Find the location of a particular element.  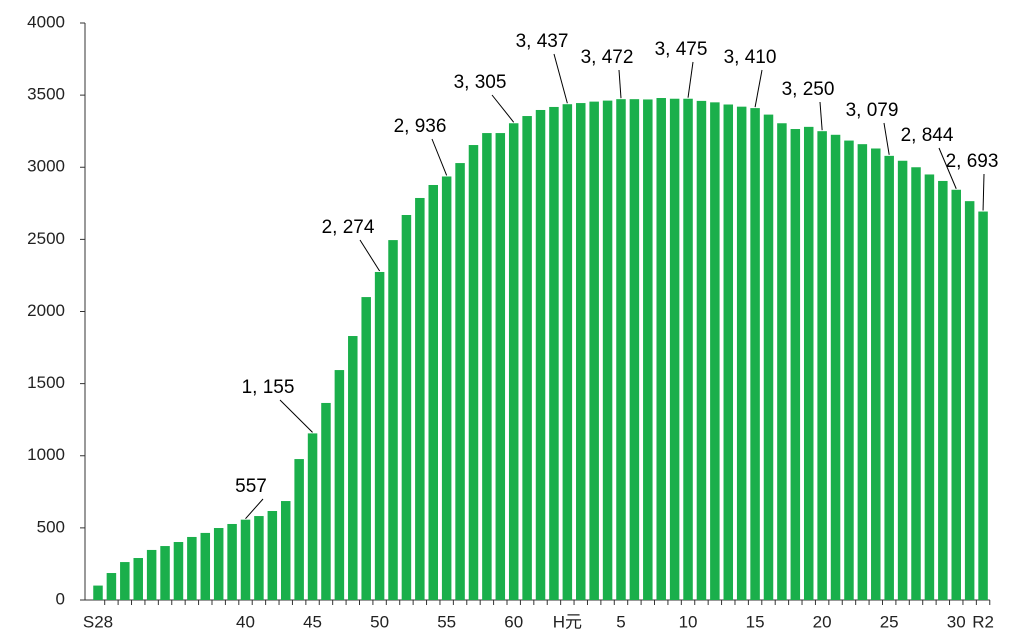

y-tick-label: 2500 is located at coordinates (46, 238).